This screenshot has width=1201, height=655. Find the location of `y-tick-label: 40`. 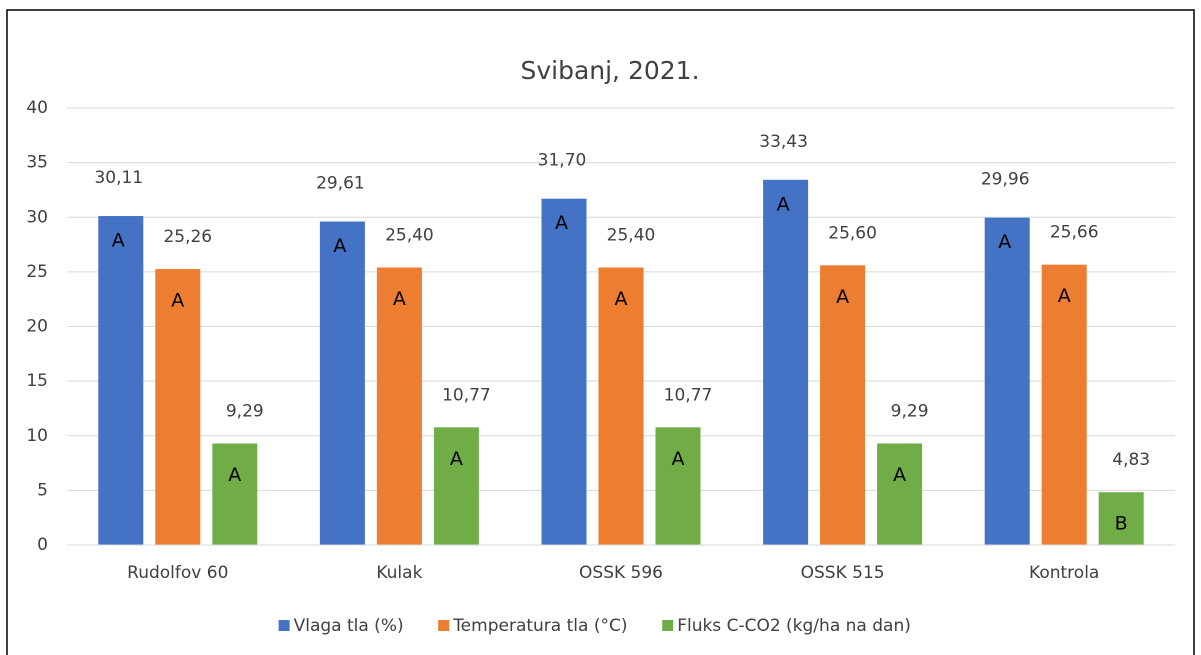

y-tick-label: 40 is located at coordinates (37, 108).